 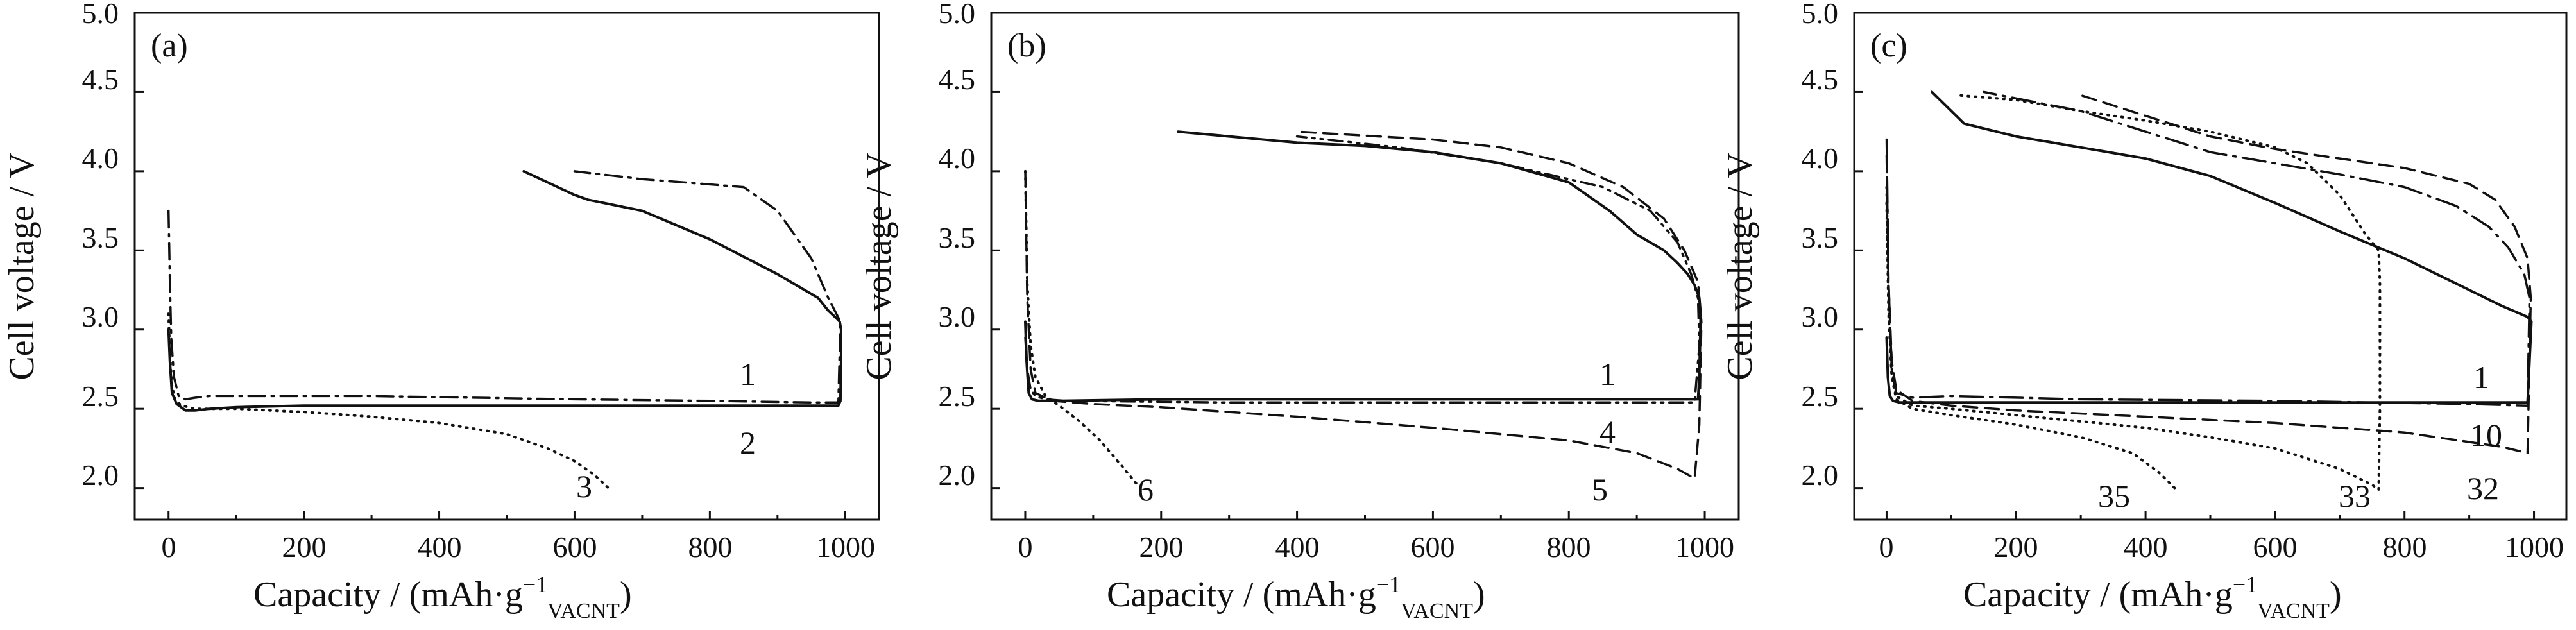 I want to click on curve-label: 2, so click(x=748, y=443).